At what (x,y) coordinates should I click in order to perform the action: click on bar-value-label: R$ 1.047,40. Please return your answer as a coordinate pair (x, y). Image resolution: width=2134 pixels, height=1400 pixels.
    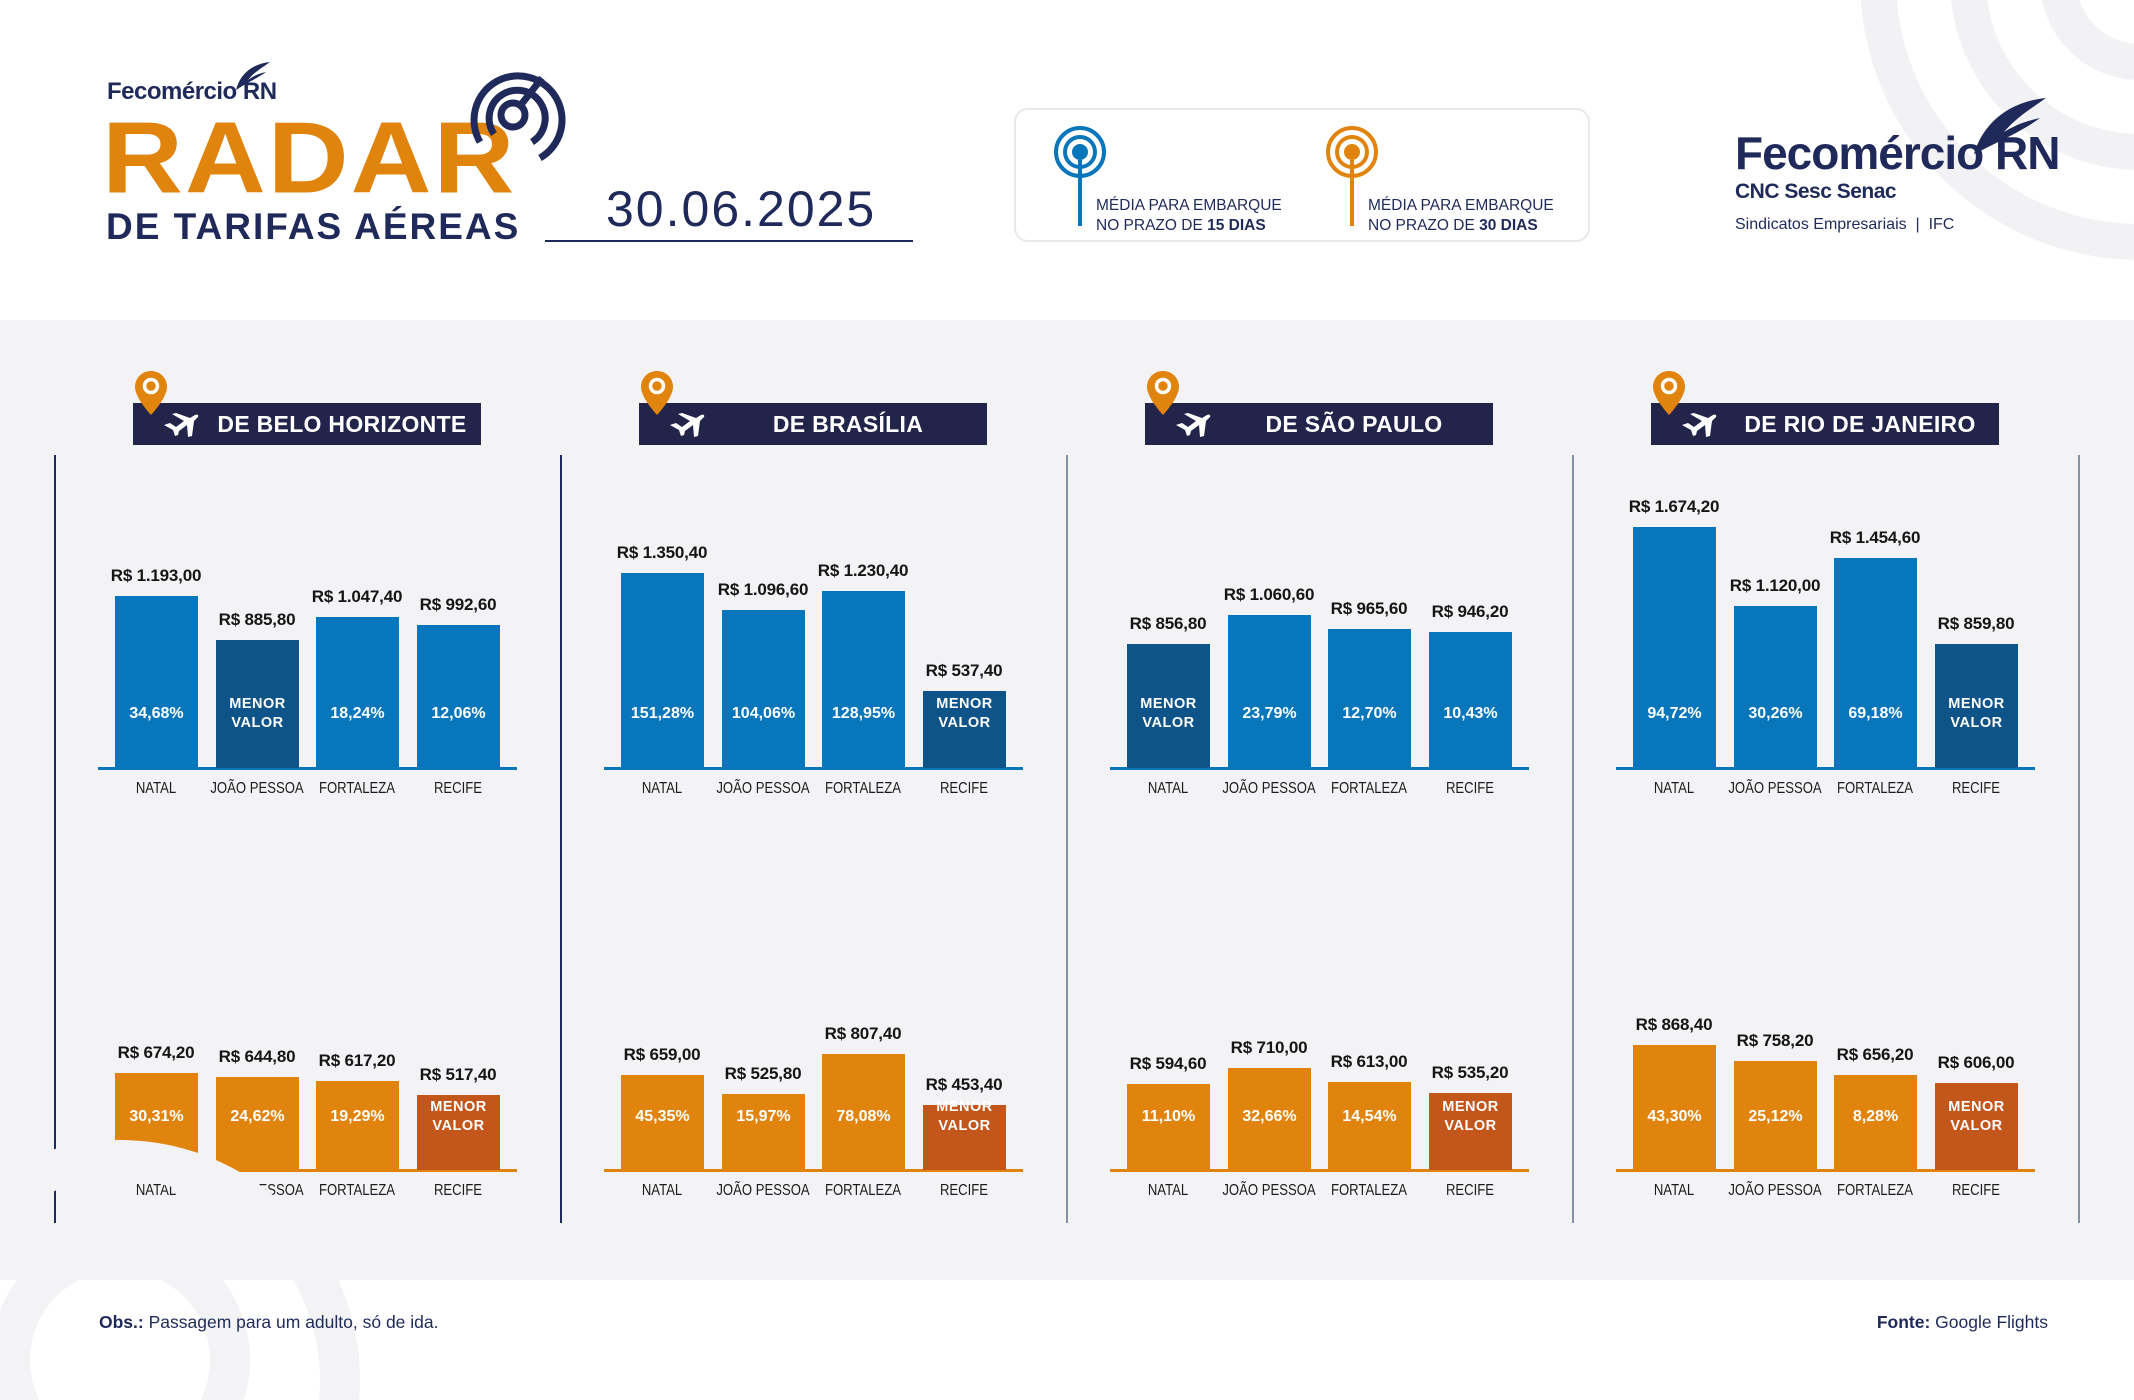
    Looking at the image, I should click on (357, 596).